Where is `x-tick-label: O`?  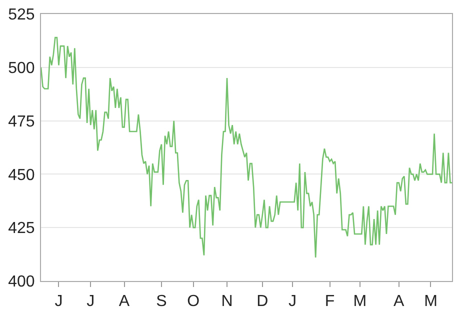
x-tick-label: O is located at coordinates (193, 301).